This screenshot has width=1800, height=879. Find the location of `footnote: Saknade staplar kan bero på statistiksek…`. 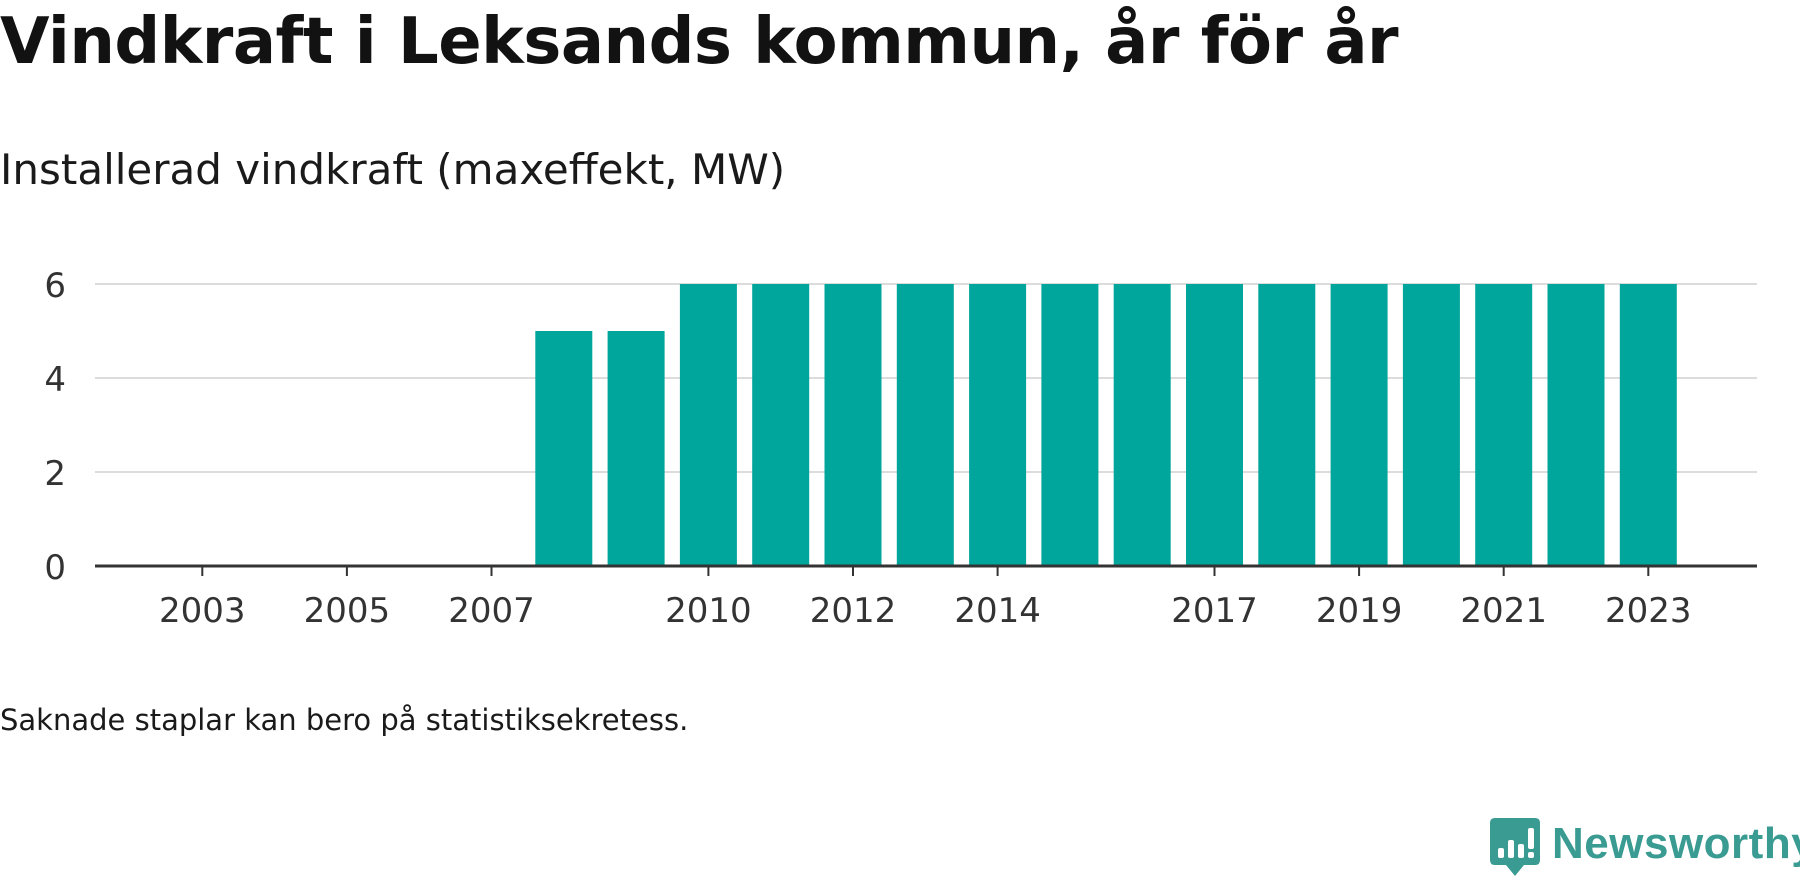

footnote: Saknade staplar kan bero på statistiksek… is located at coordinates (344, 720).